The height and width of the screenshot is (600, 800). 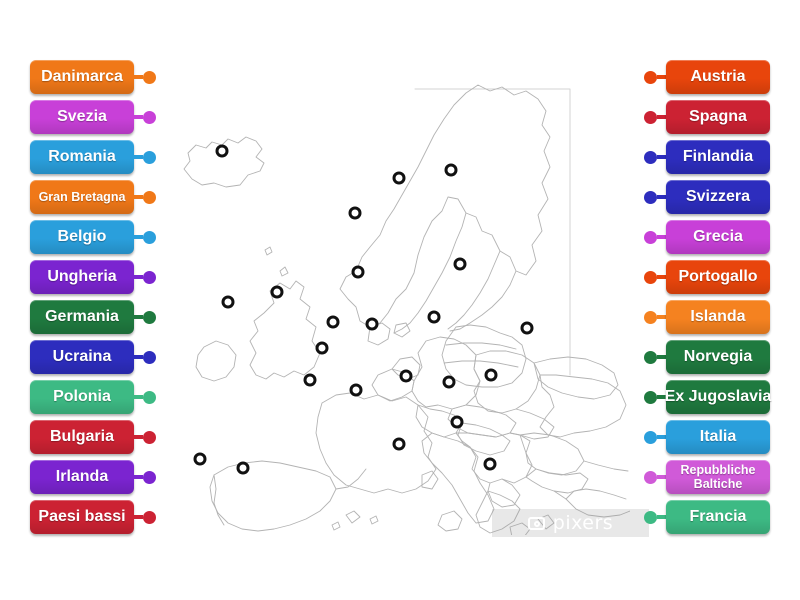 I want to click on label-chip-ungheria: Ungheria, so click(x=82, y=277).